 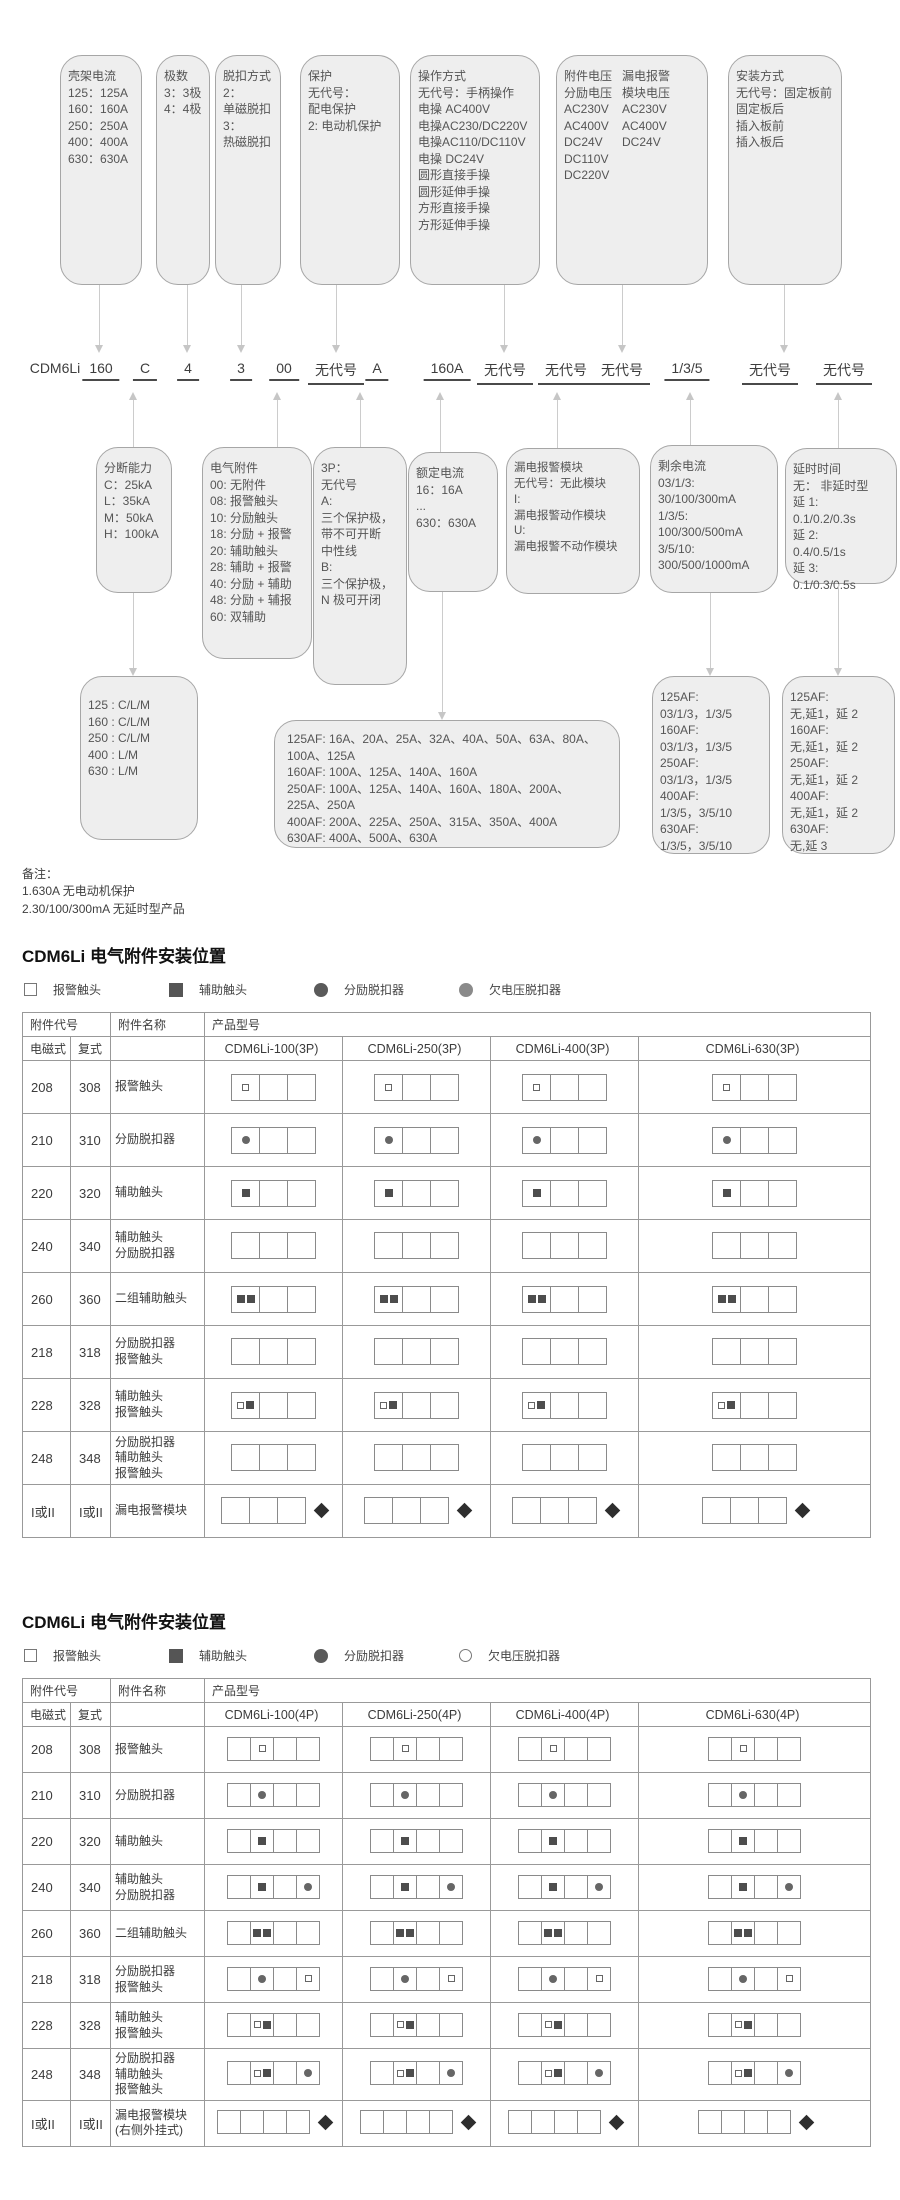 What do you see at coordinates (447, 1511) in the screenshot?
I see `table-row: I或II I或II 漏电报警模块` at bounding box center [447, 1511].